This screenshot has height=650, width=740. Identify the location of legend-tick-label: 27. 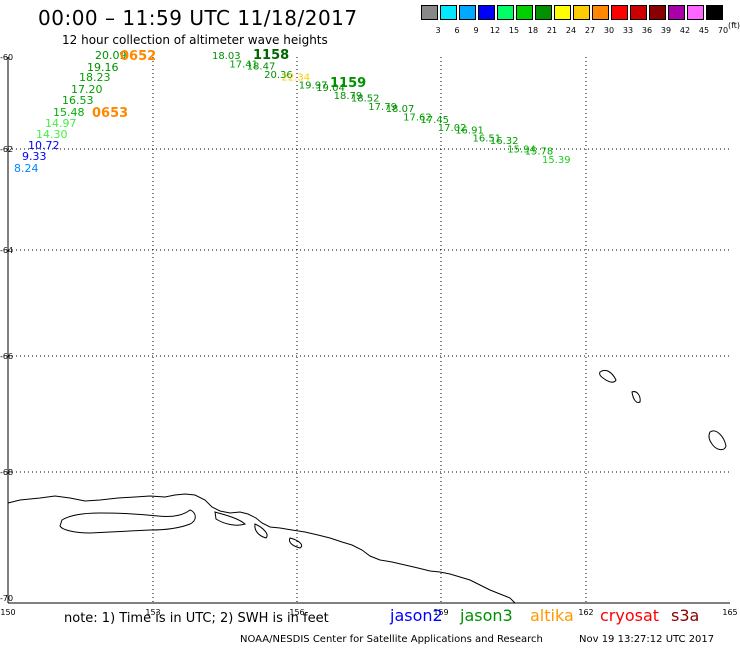
(590, 30).